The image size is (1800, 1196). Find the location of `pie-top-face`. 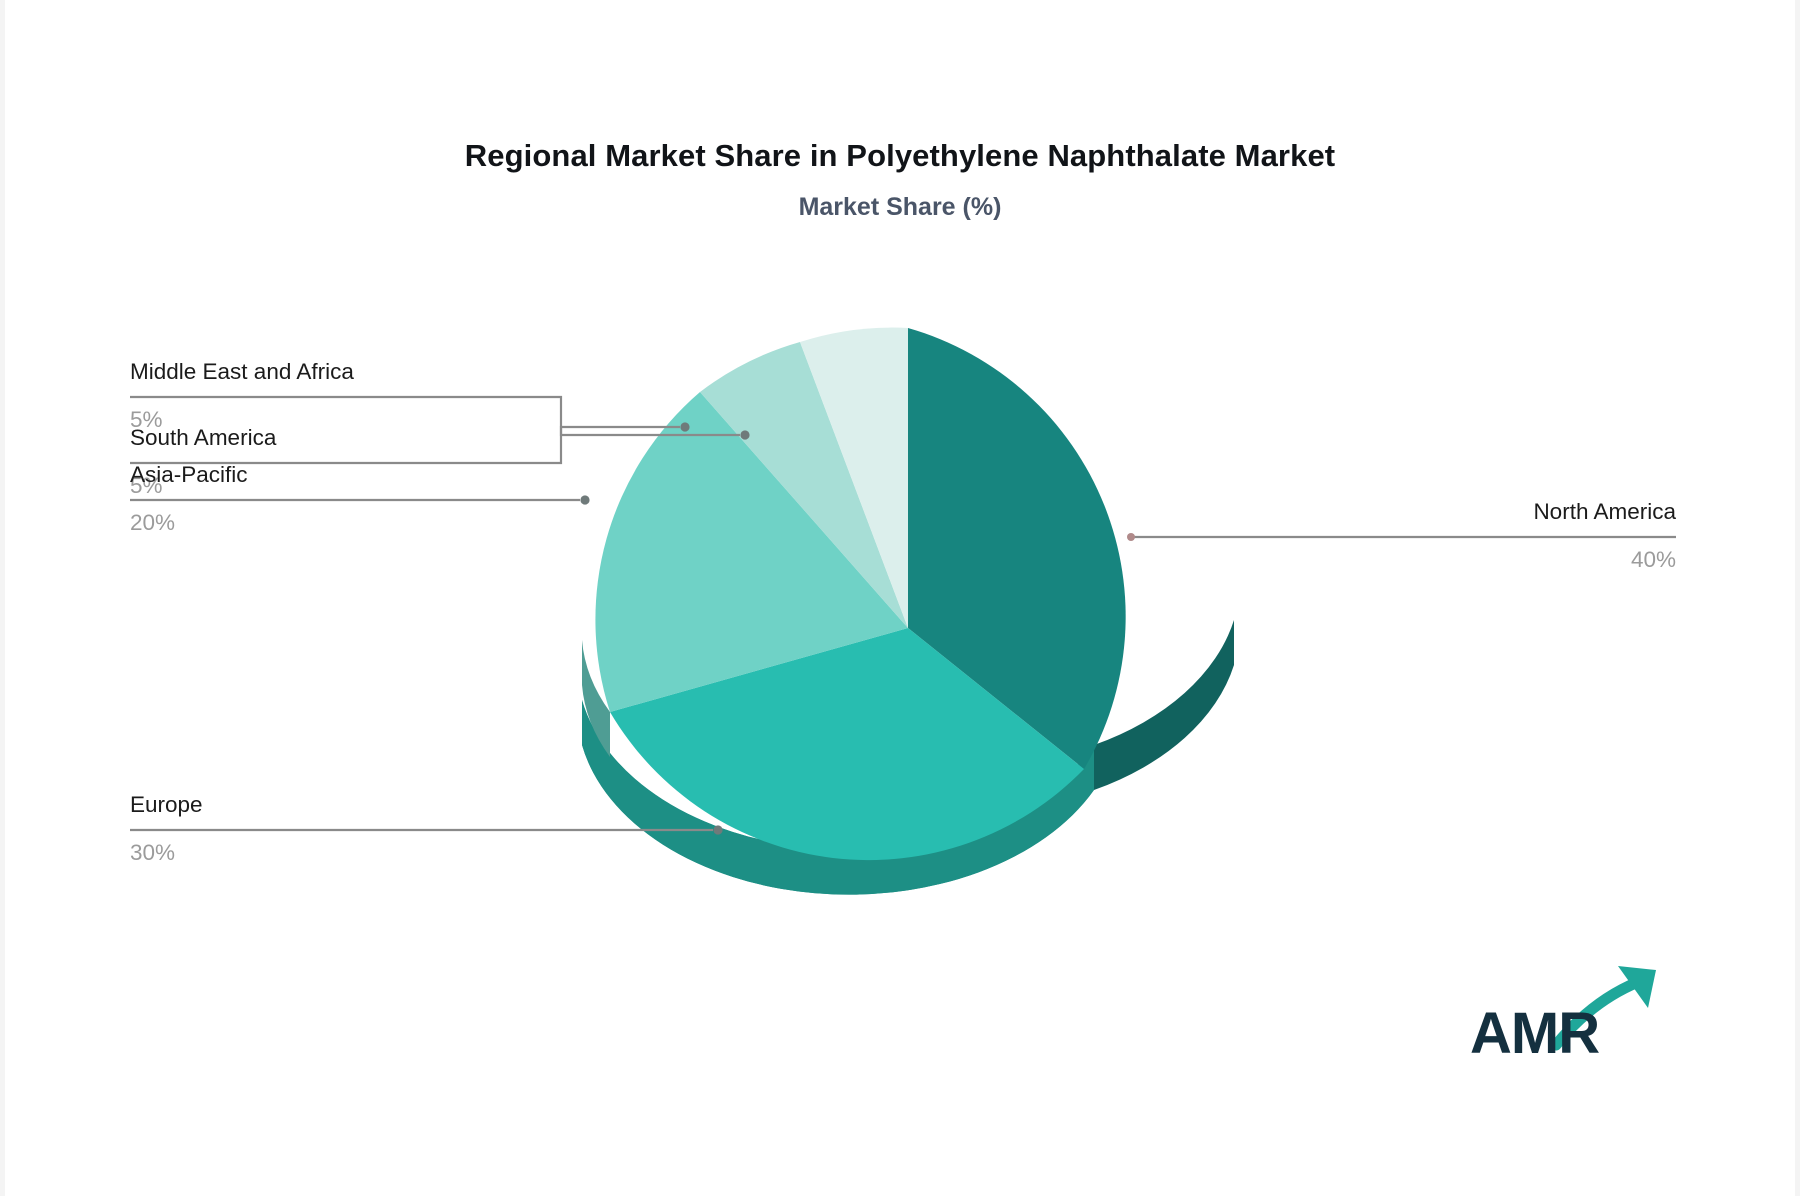

pie-top-face is located at coordinates (860, 594).